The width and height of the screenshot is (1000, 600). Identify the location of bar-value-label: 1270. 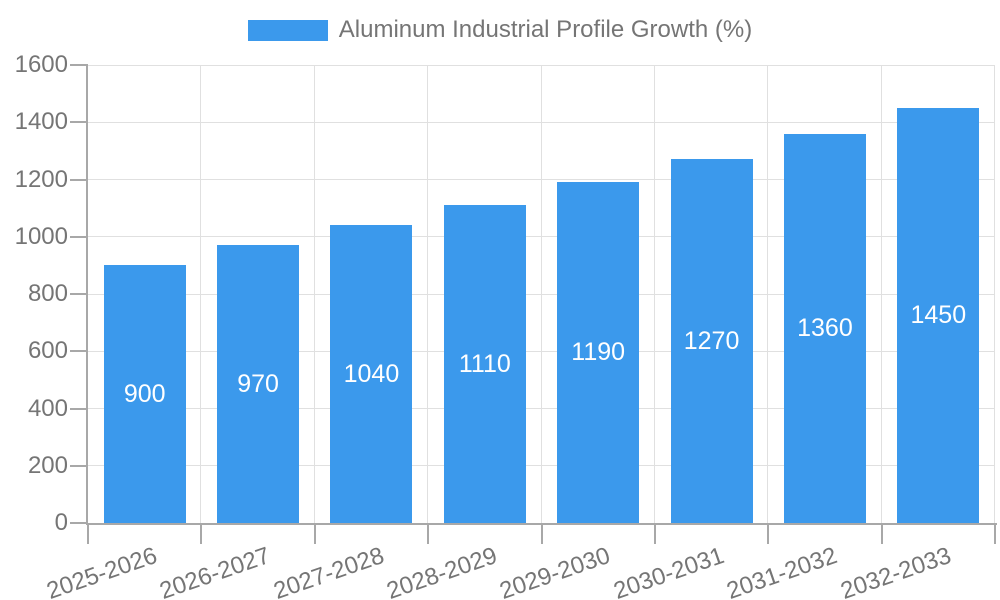
(711, 340).